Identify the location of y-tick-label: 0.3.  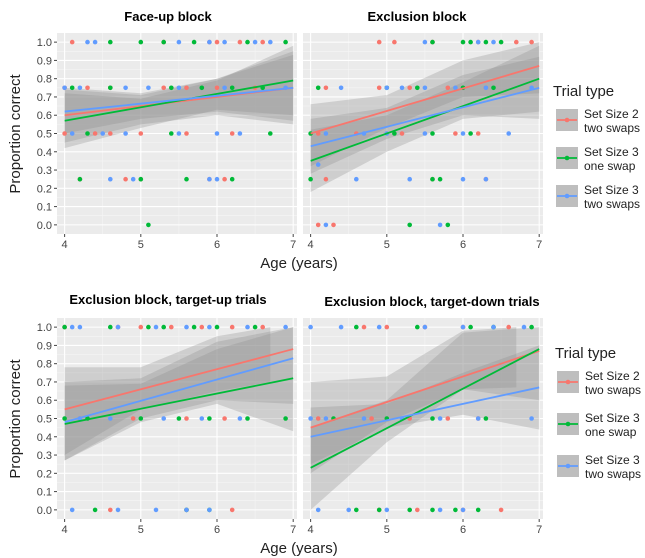
(44, 456).